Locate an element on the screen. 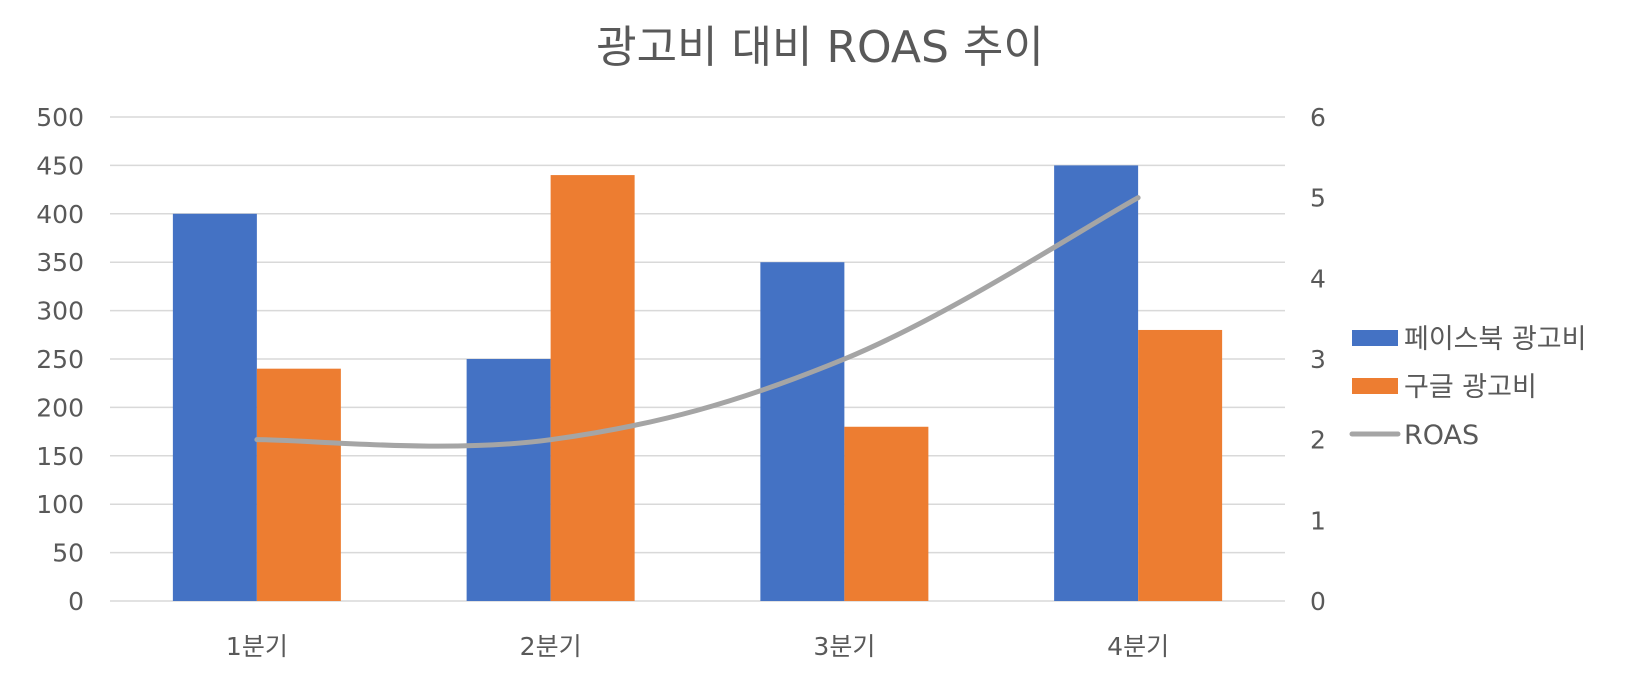  x-axis-tick-label: 1분기 is located at coordinates (257, 646).